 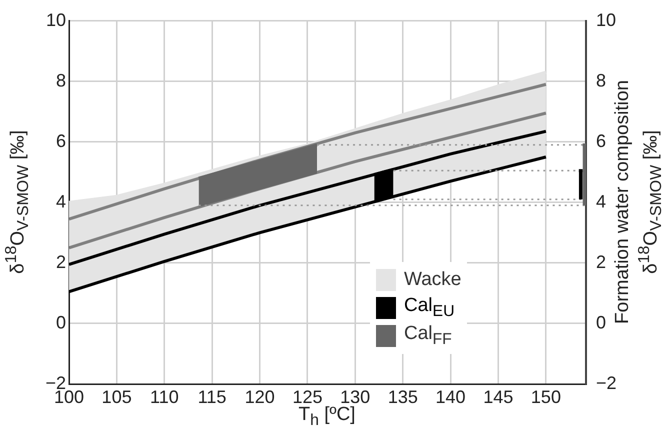 I want to click on x-tick-label: 110, so click(x=164, y=396).